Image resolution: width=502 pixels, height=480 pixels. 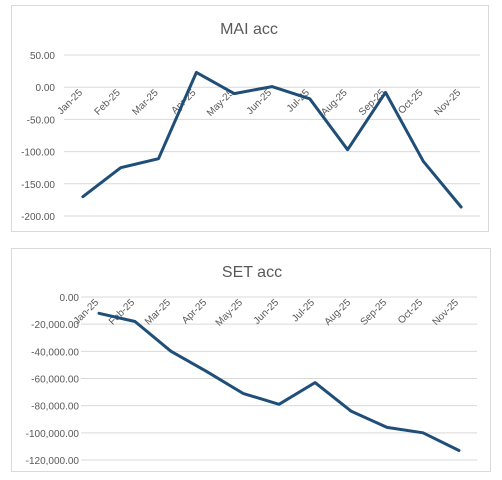 I want to click on chart-title: MAI acc, so click(x=249, y=29).